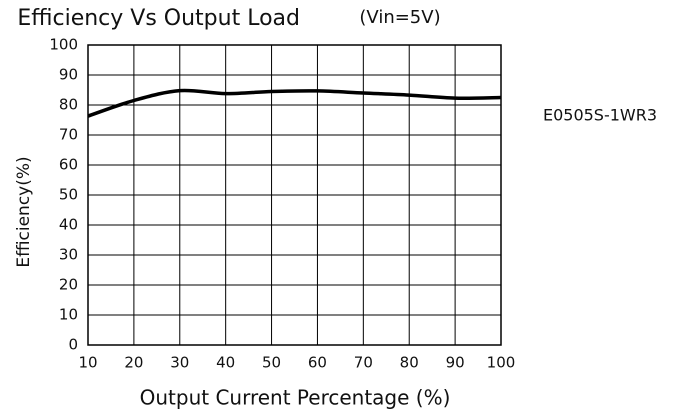 The image size is (677, 414). Describe the element at coordinates (68, 135) in the screenshot. I see `y-tick-label: 70` at that location.